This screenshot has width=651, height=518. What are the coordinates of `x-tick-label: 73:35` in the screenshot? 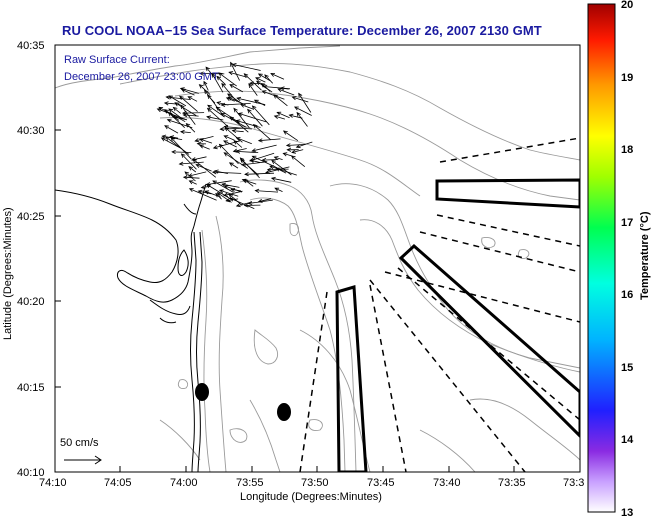 It's located at (512, 483).